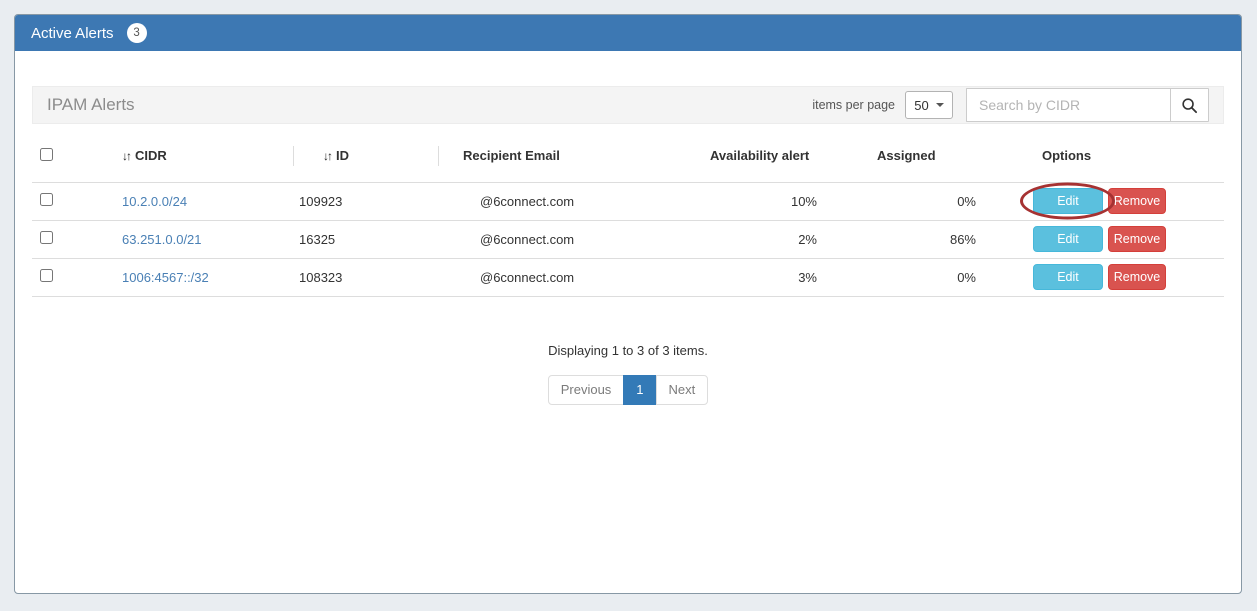 The image size is (1257, 611). I want to click on cidr-cell: 1006:4567::/32, so click(191, 277).